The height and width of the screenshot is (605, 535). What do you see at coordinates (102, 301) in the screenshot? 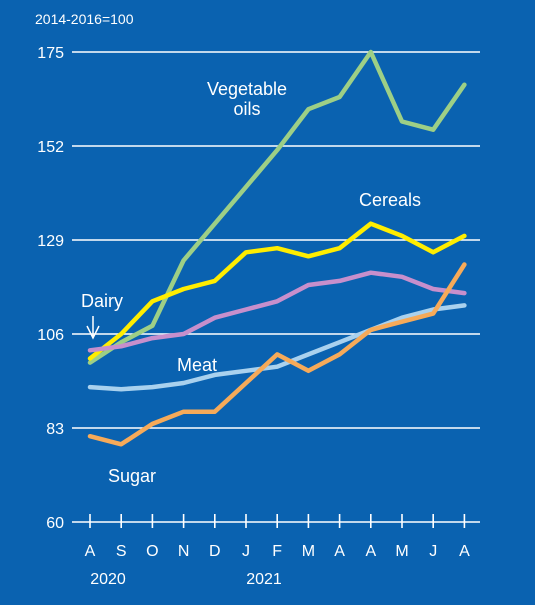
I see `series-label-dairy: Dairy` at bounding box center [102, 301].